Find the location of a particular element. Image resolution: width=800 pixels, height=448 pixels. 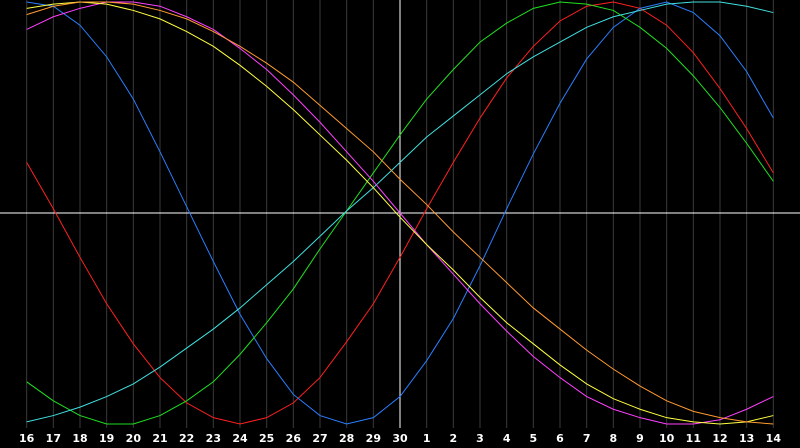

x-tick-label: 17 is located at coordinates (53, 438).